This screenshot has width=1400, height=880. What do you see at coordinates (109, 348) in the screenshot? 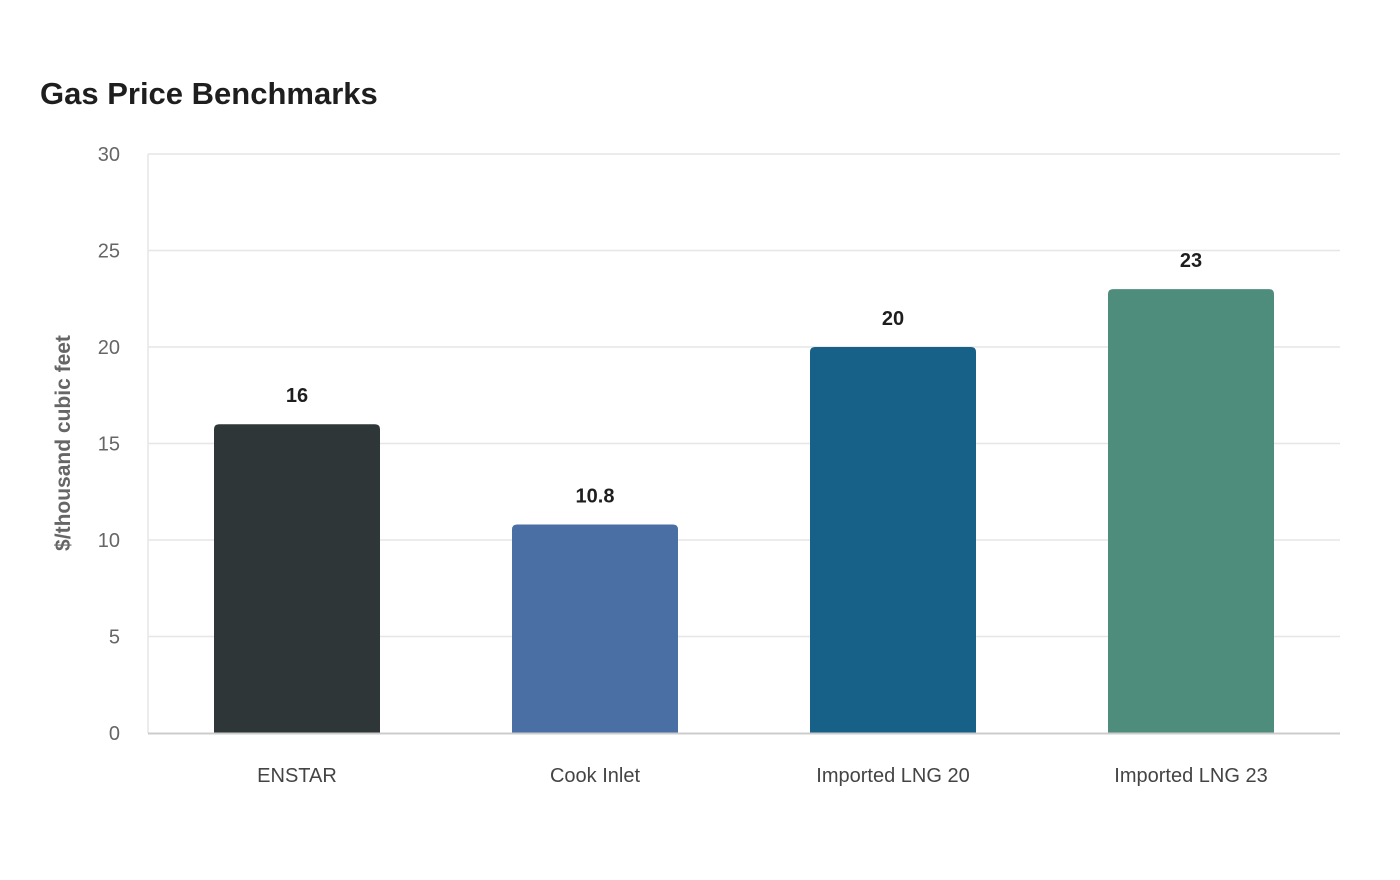
I see `y-tick-label: 20` at bounding box center [109, 348].